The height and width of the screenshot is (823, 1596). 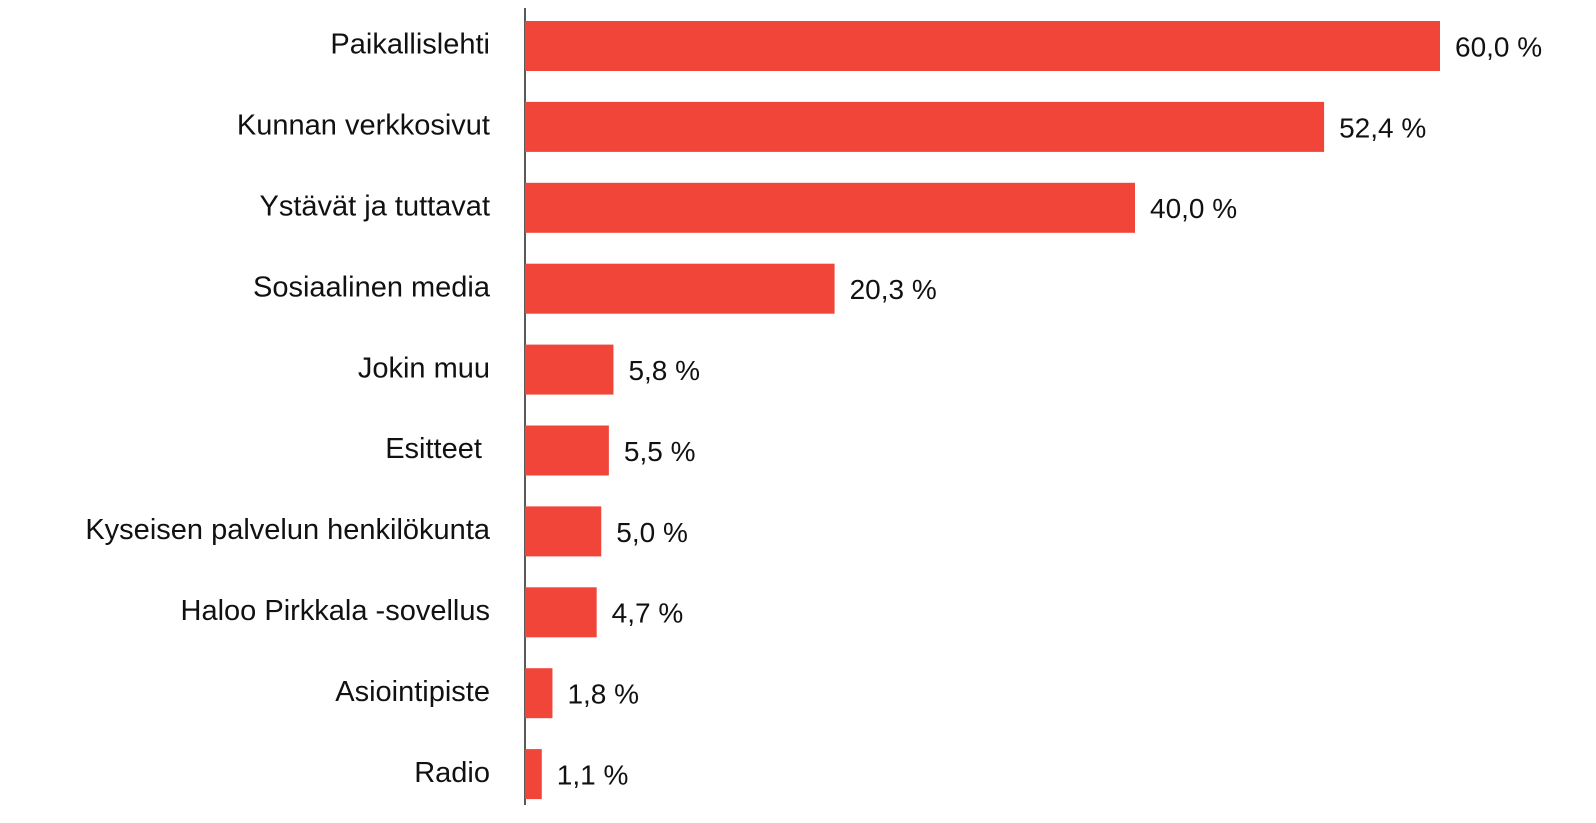 What do you see at coordinates (437, 449) in the screenshot?
I see `category-label: Esitteet` at bounding box center [437, 449].